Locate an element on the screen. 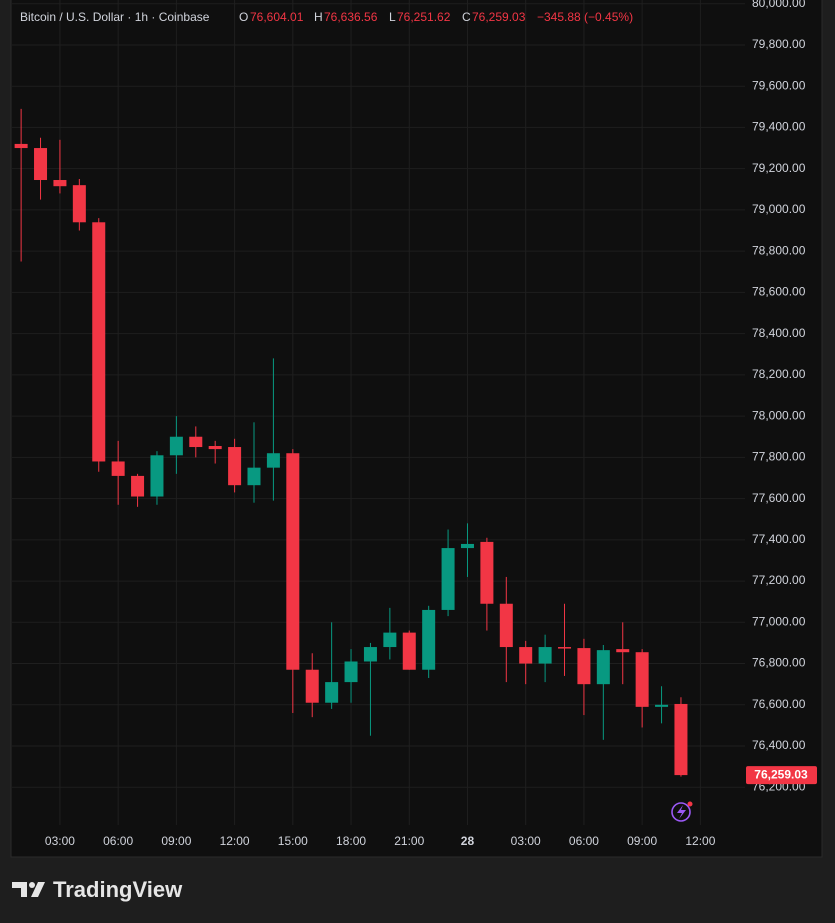  assistant-icon is located at coordinates (682, 811).